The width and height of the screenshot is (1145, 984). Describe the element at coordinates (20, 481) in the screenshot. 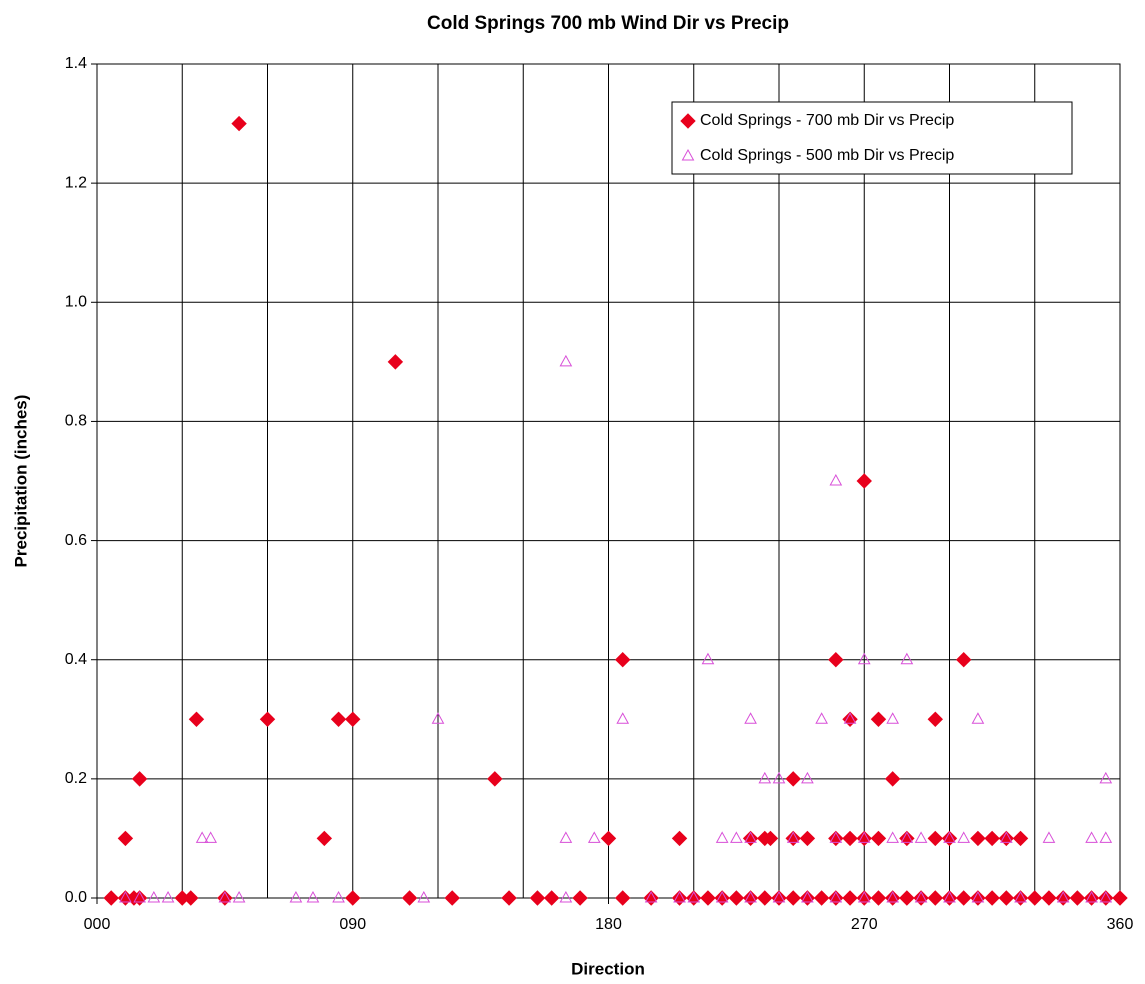

I see `y-axis-label: Precipitation (inches)` at that location.